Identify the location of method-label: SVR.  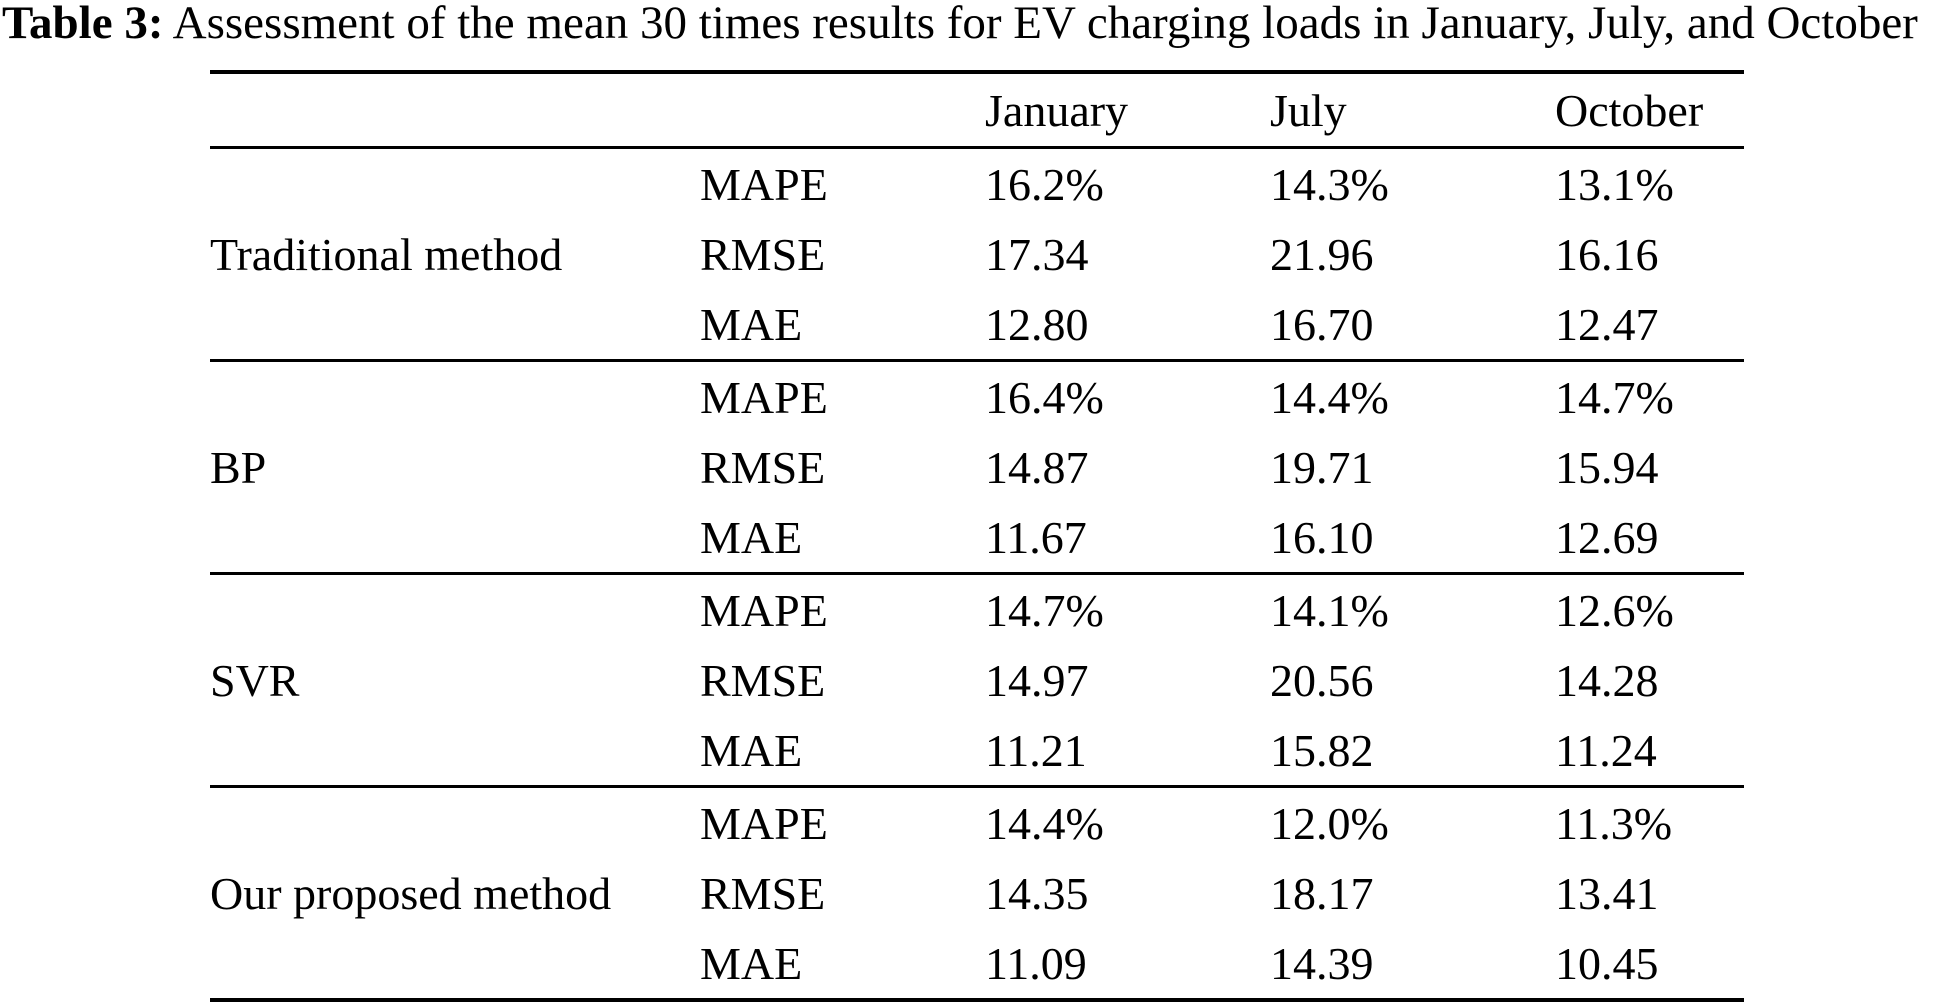
(255, 680).